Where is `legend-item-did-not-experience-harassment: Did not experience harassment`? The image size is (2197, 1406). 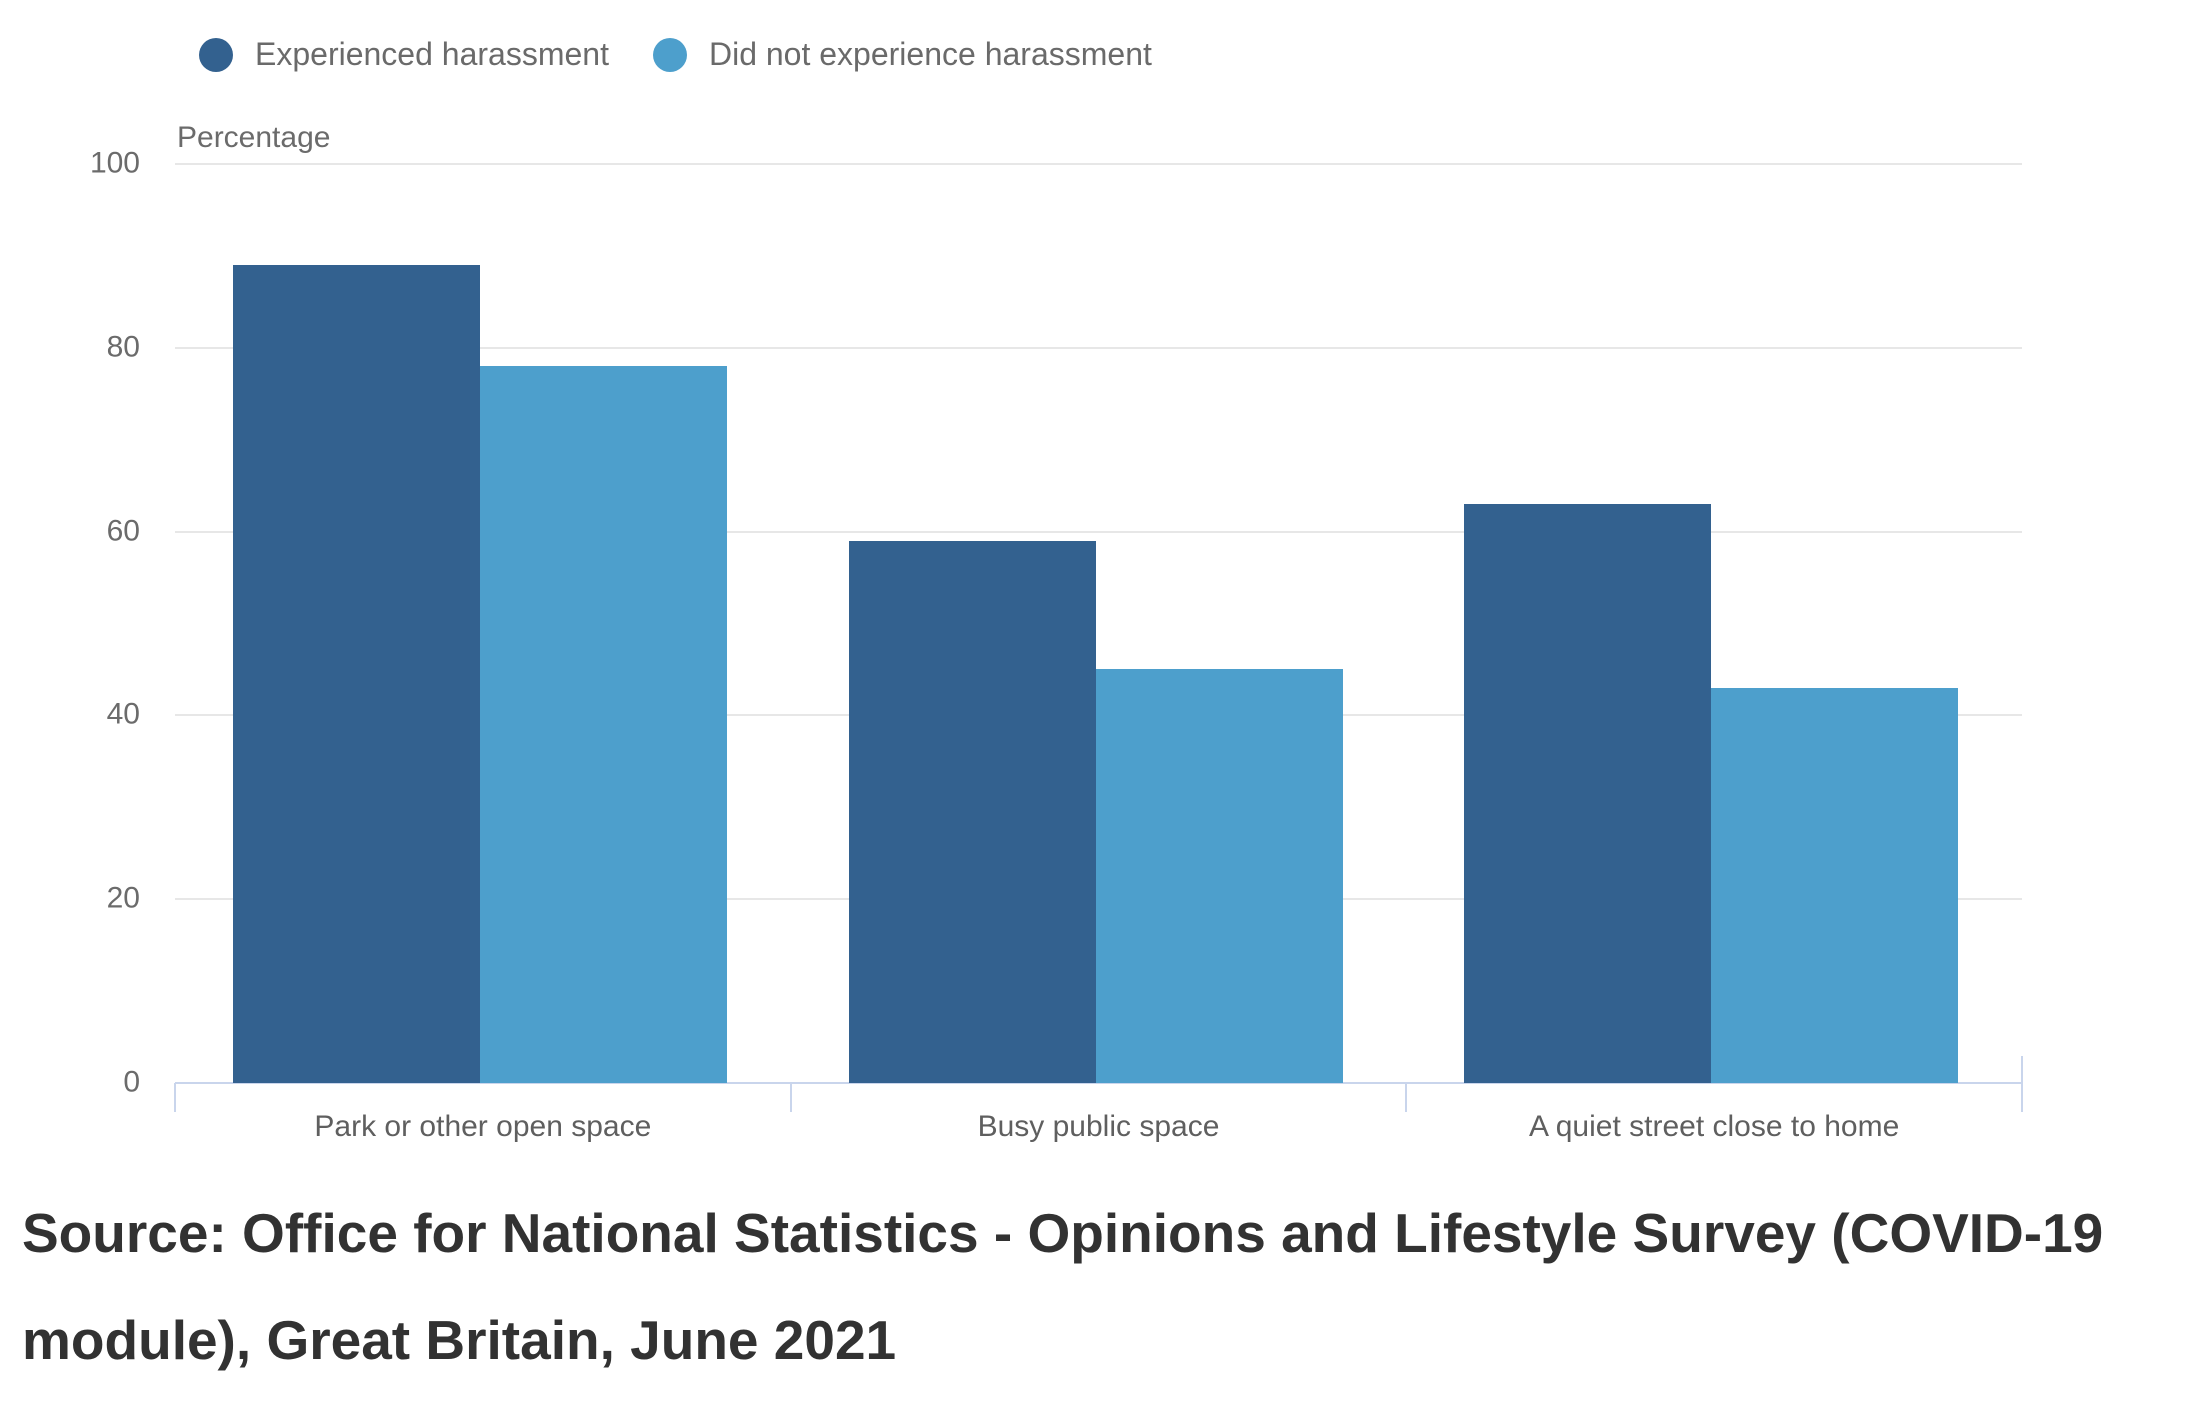
legend-item-did-not-experience-harassment: Did not experience harassment is located at coordinates (902, 54).